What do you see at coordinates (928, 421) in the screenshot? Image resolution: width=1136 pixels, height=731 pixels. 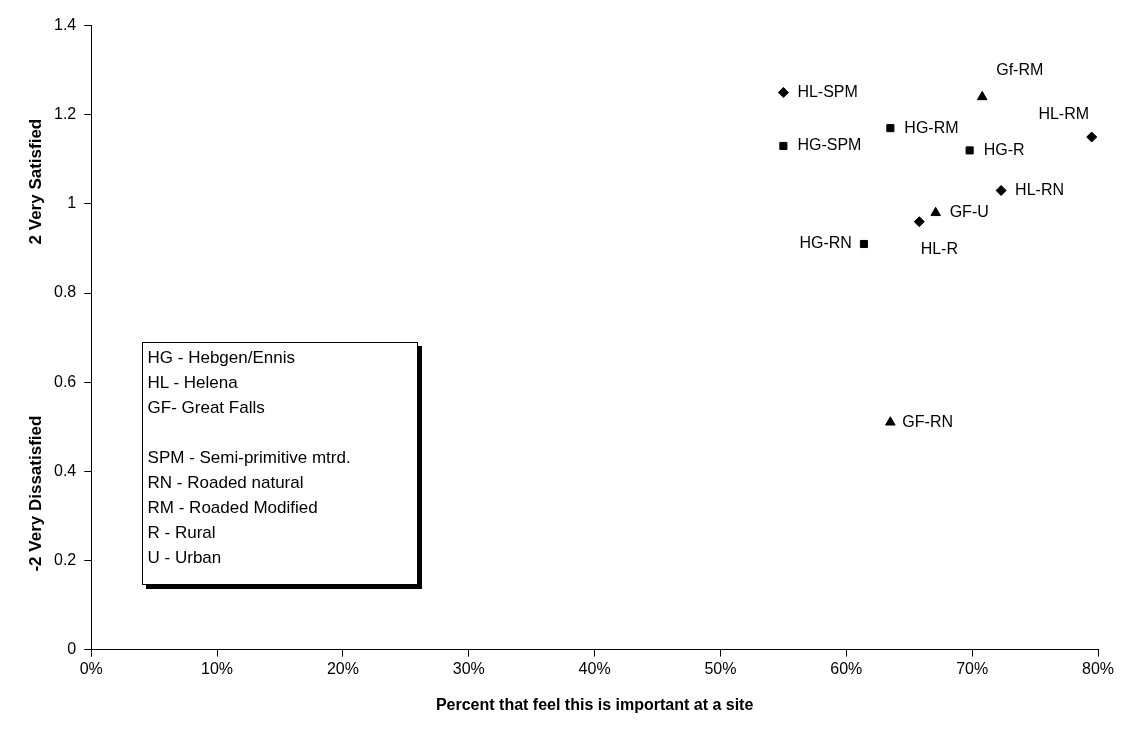 I see `annotation: GF-RN` at bounding box center [928, 421].